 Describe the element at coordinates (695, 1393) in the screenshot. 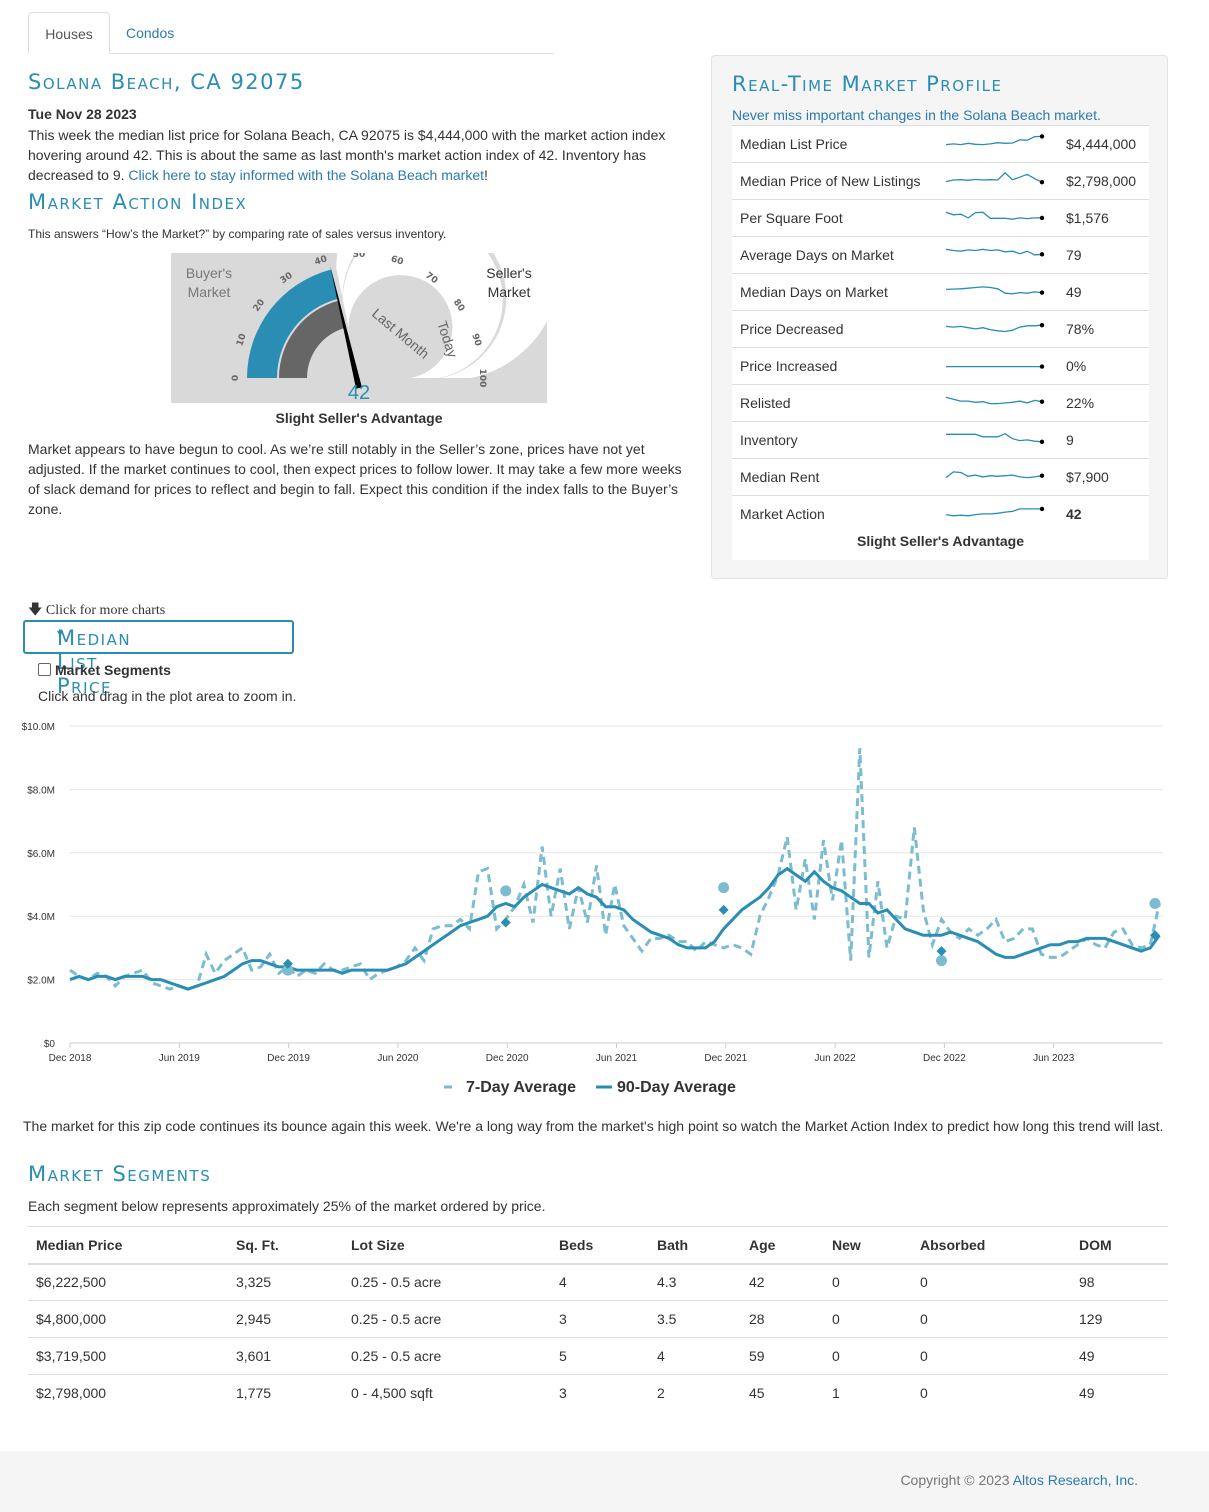

I see `table-cell: 2` at that location.